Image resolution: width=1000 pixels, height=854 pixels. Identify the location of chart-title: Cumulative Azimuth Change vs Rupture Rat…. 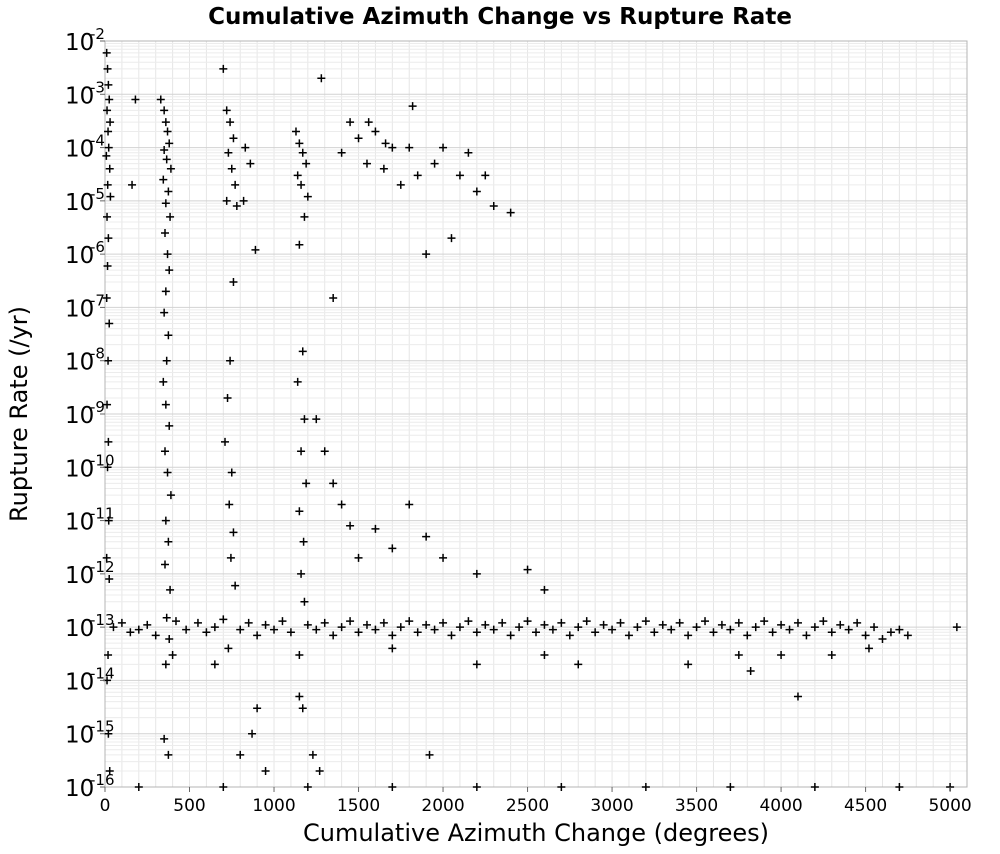
(500, 17).